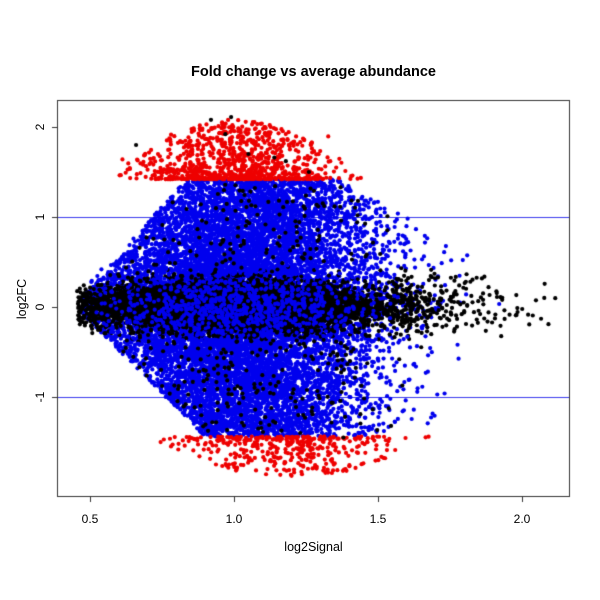 The height and width of the screenshot is (600, 600). What do you see at coordinates (313, 547) in the screenshot?
I see `x-axis-label: log2Signal` at bounding box center [313, 547].